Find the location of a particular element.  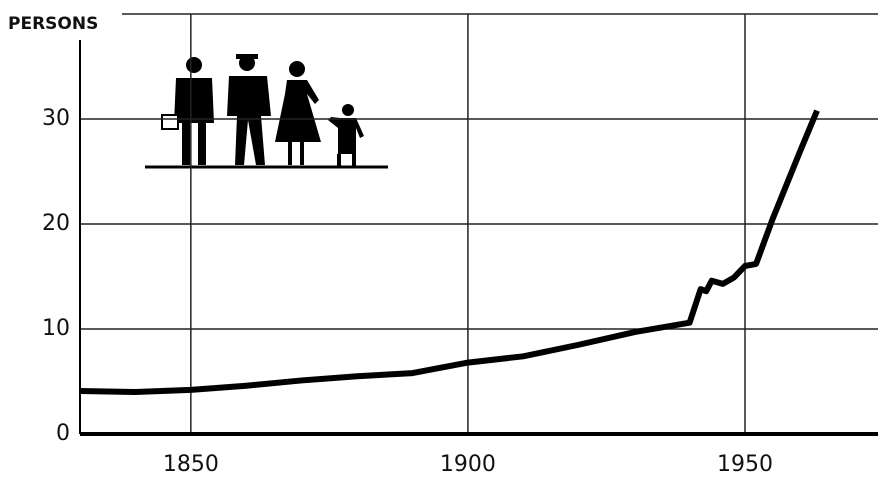

y-tick-label: 10 is located at coordinates (56, 328).